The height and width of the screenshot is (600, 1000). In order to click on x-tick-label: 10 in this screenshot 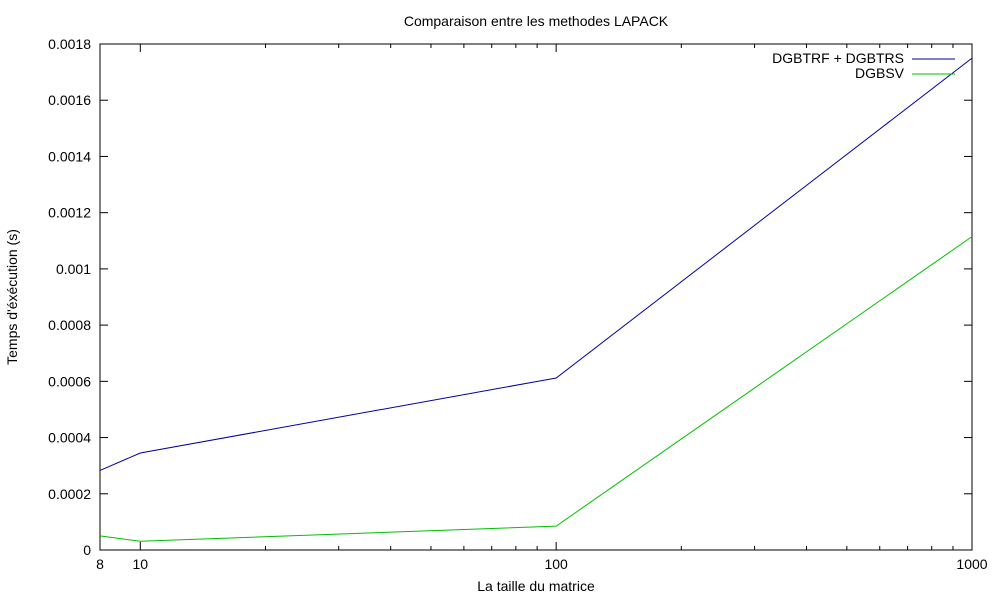, I will do `click(141, 564)`.